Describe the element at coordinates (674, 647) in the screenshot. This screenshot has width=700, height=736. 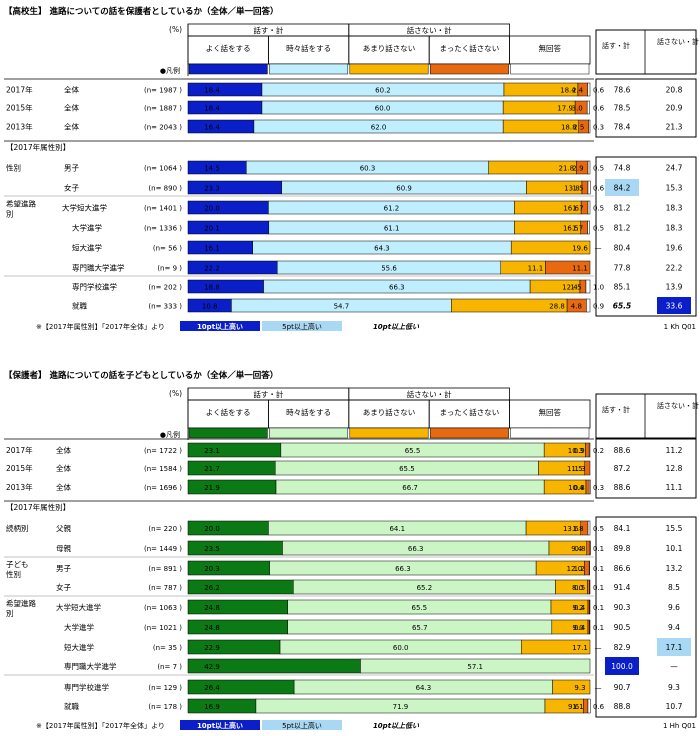
I see `not-speak-total-value-highlight` at that location.